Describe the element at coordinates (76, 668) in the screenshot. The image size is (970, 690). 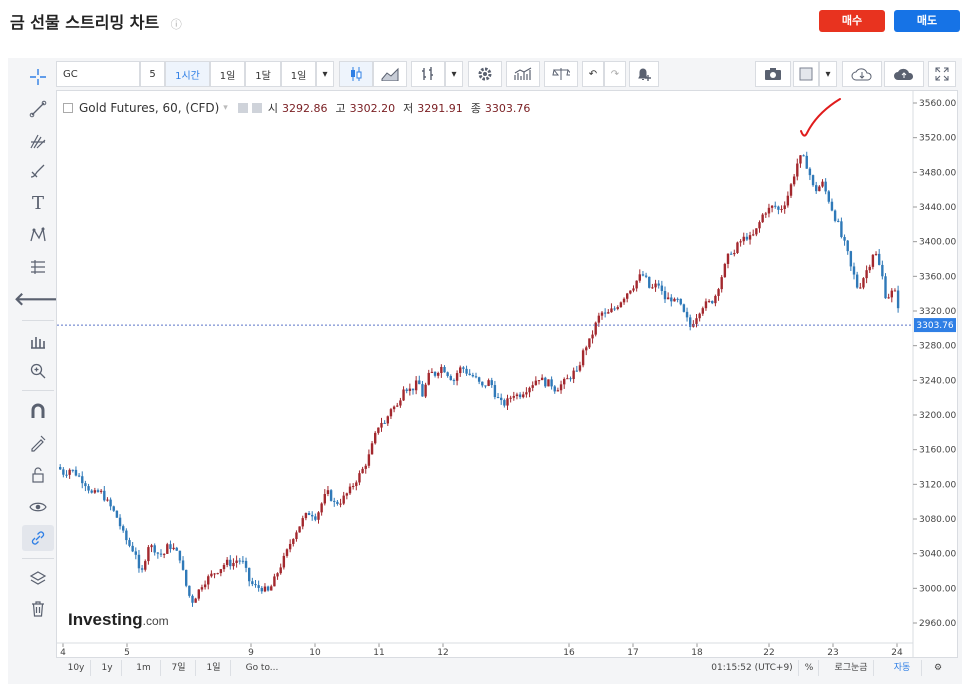
I see `range-10y: 10y` at that location.